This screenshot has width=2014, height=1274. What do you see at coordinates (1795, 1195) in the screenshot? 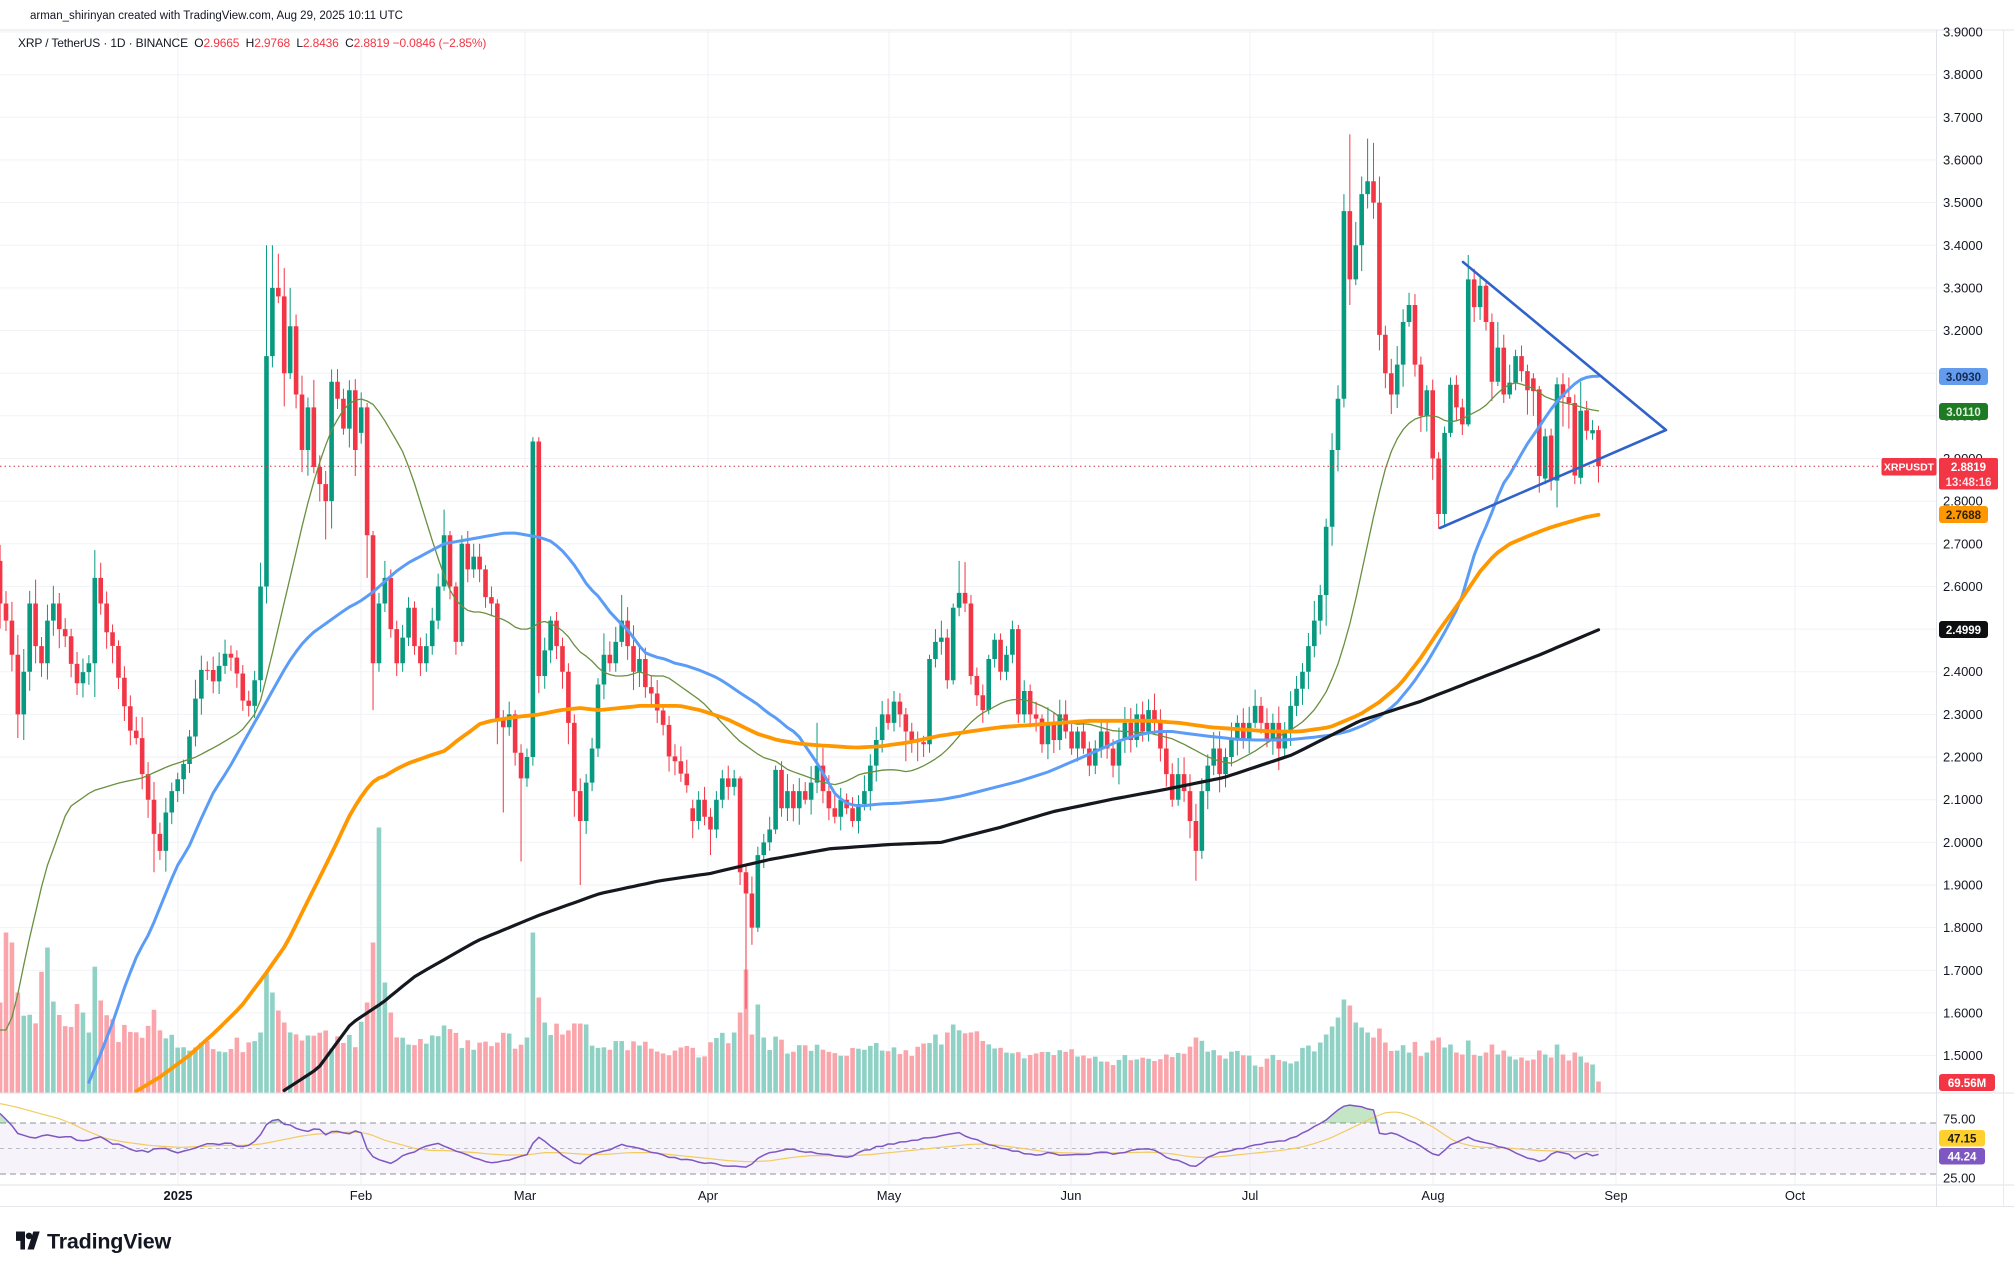
I see `svg-text: Oct` at bounding box center [1795, 1195].